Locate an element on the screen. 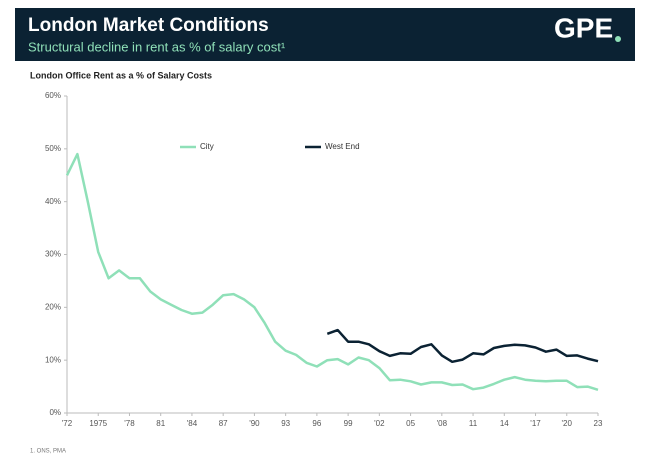 This screenshot has width=653, height=470. x-tick-label: 99 is located at coordinates (348, 423).